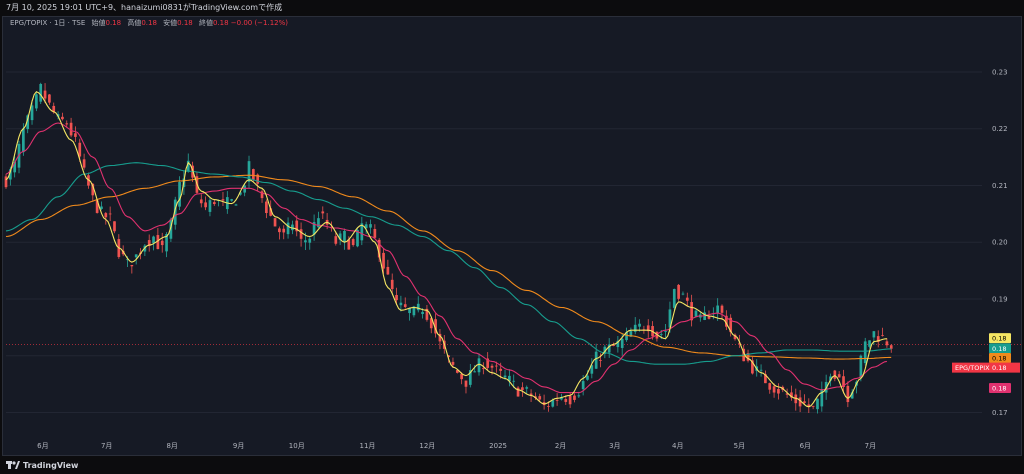 The image size is (1024, 474). What do you see at coordinates (456, 446) in the screenshot?
I see `time-axis: 6月 7月 8月 9月 10月 11月 12月 2025 2月 3月 4月 5月 6月 7月` at bounding box center [456, 446].